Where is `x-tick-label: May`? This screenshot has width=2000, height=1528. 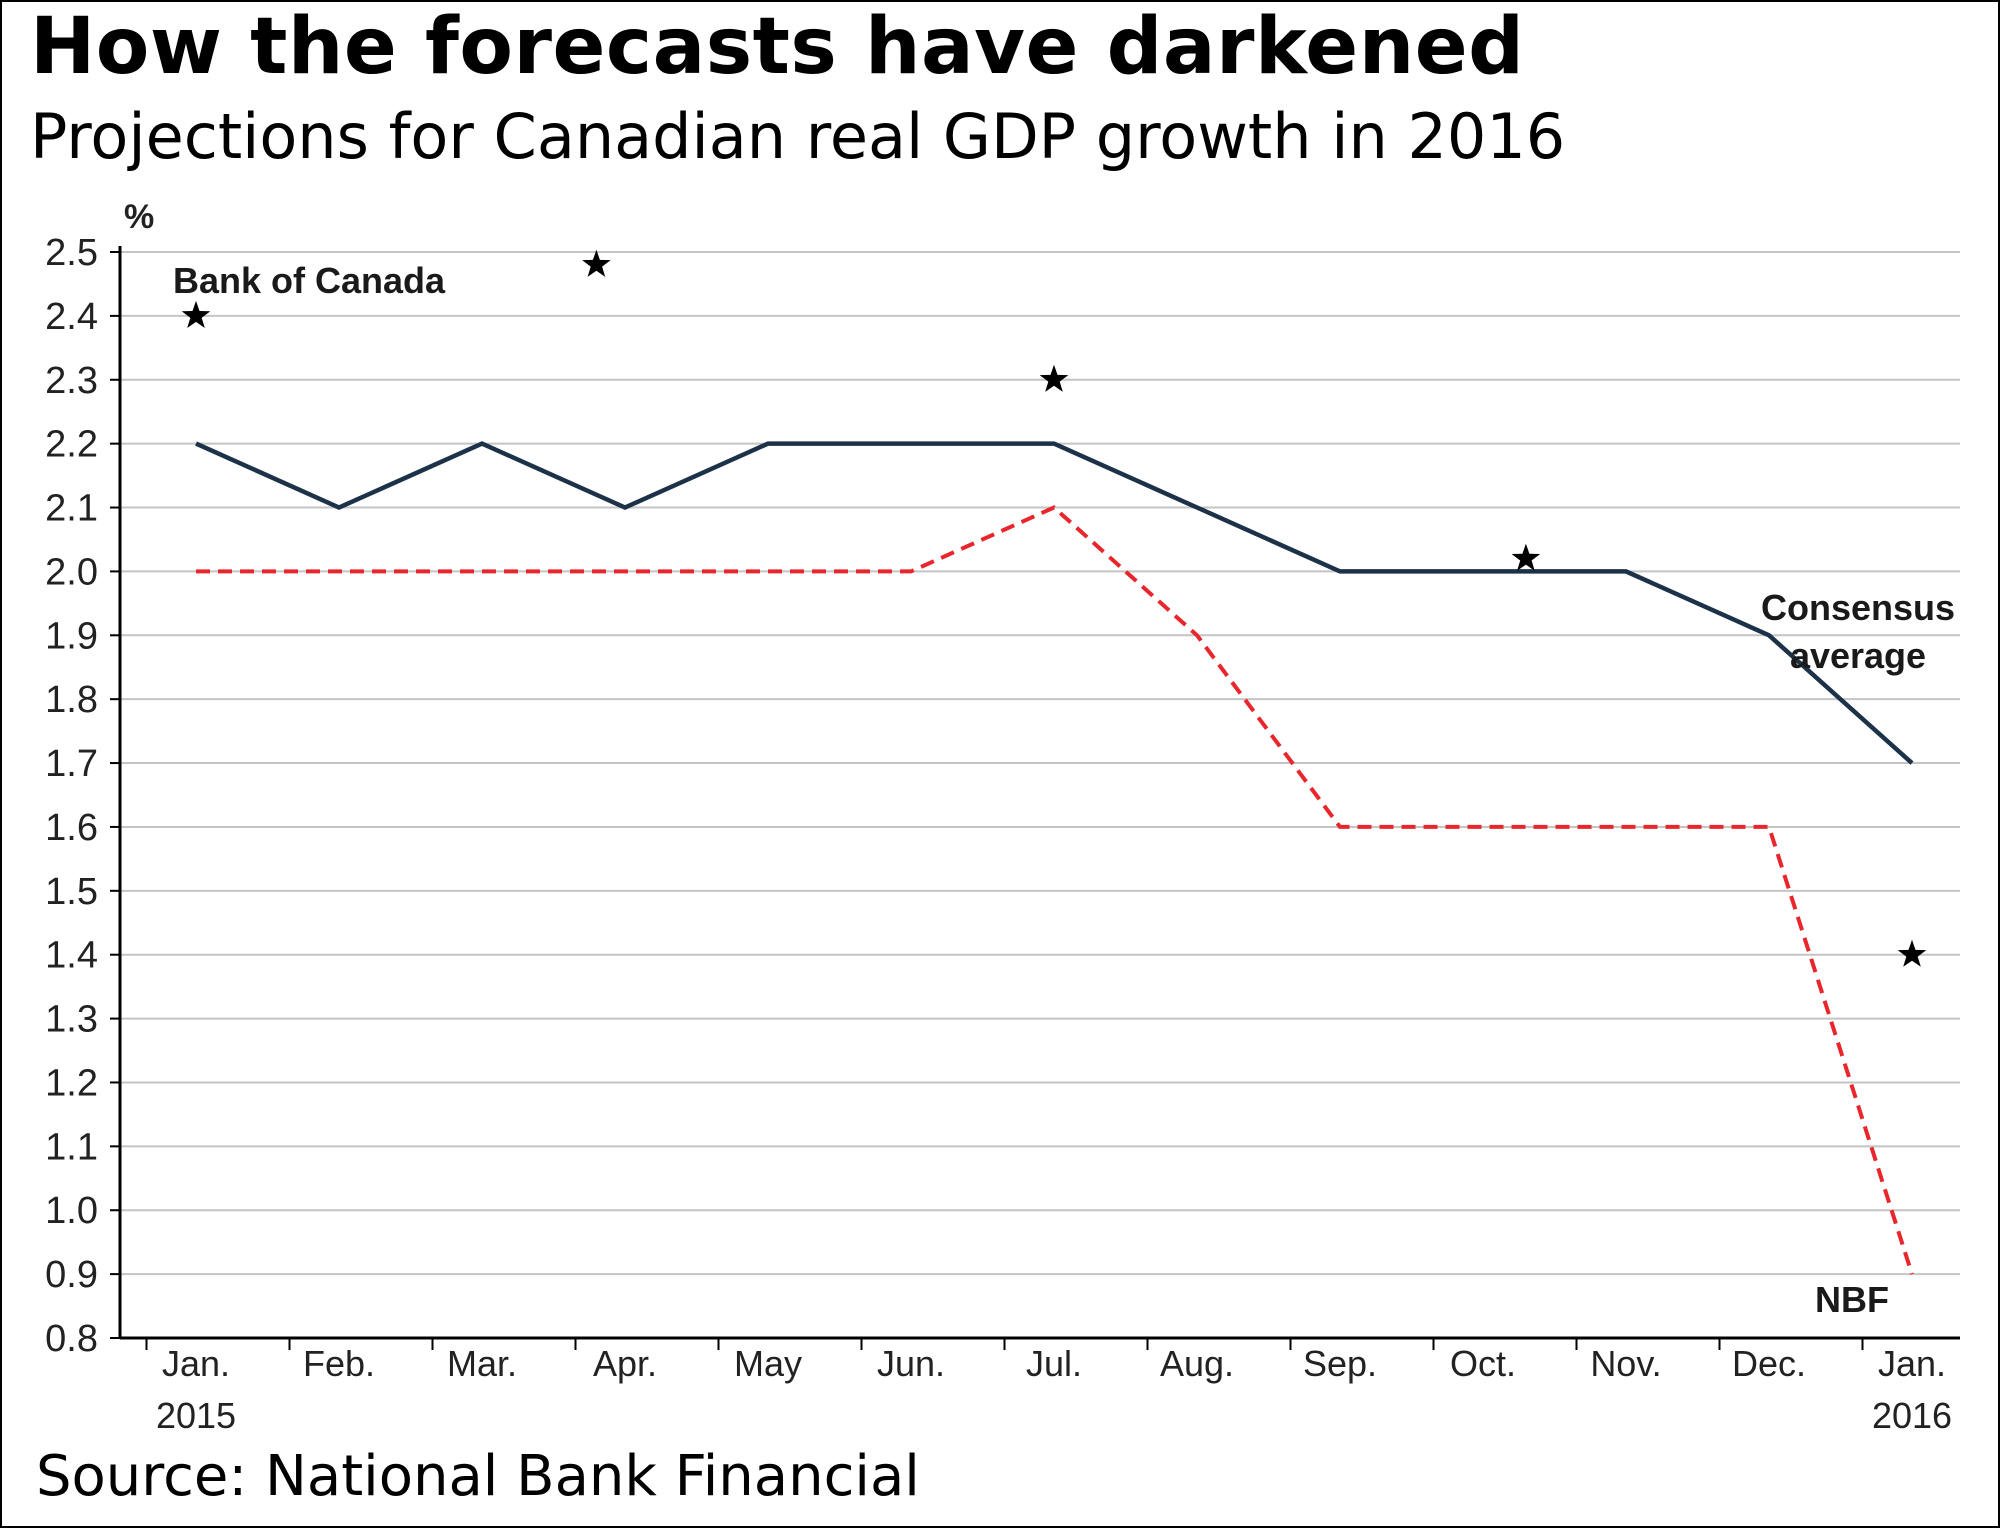
x-tick-label: May is located at coordinates (768, 1363).